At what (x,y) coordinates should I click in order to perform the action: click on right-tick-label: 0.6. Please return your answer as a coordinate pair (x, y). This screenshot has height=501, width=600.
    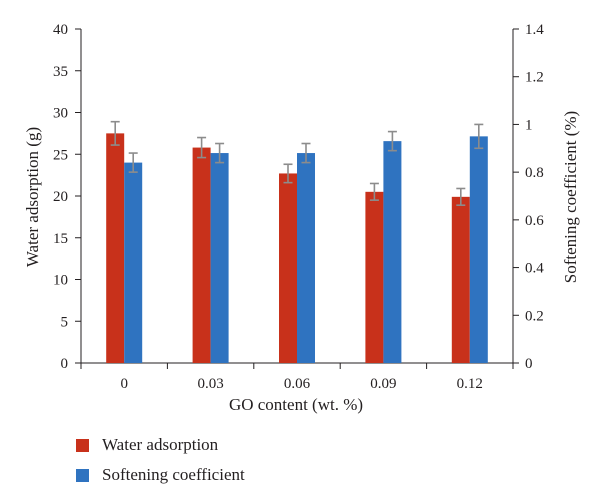
    Looking at the image, I should click on (534, 221).